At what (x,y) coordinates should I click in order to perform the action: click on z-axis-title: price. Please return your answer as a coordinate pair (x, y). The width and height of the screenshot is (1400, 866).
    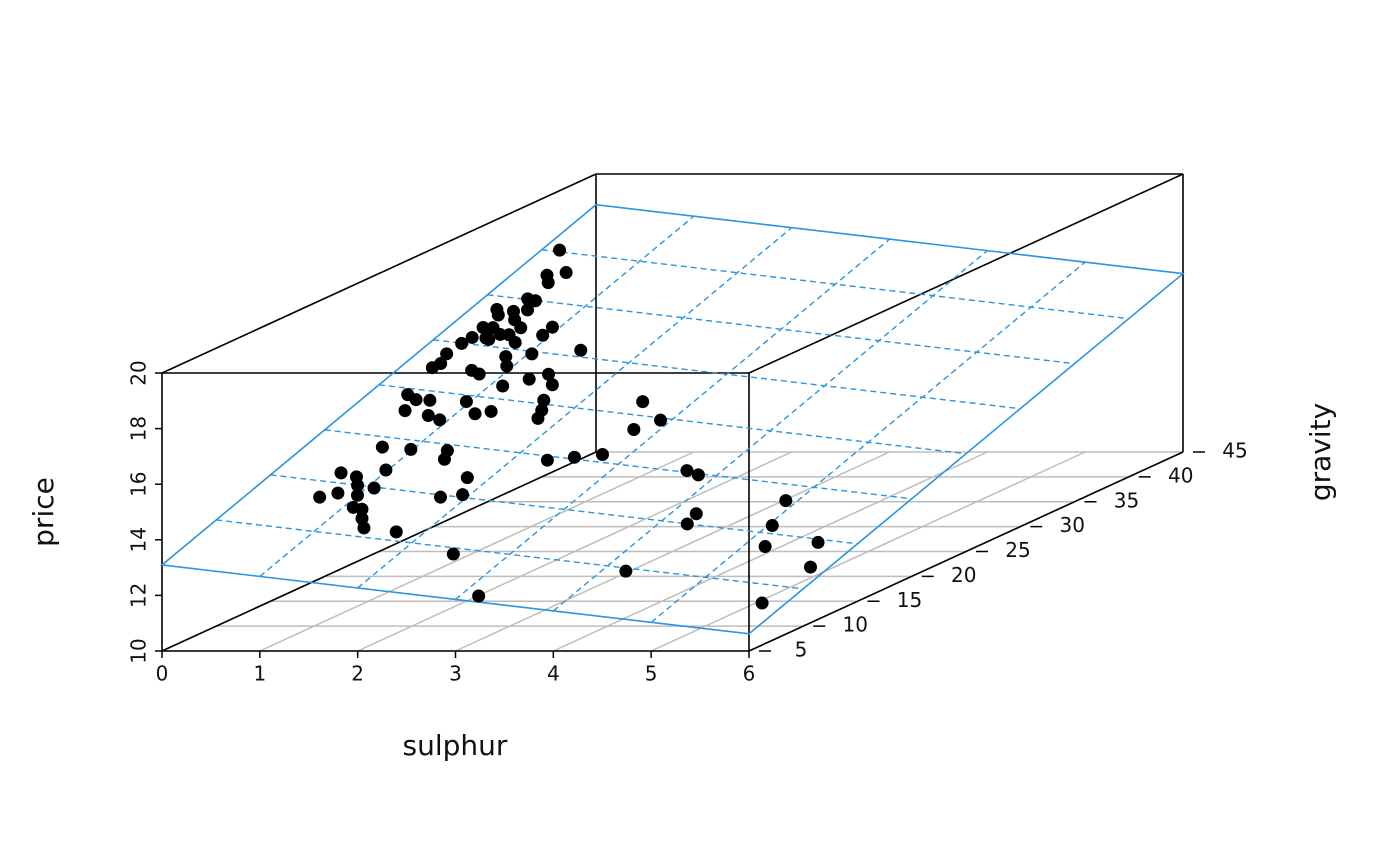
    Looking at the image, I should click on (43, 512).